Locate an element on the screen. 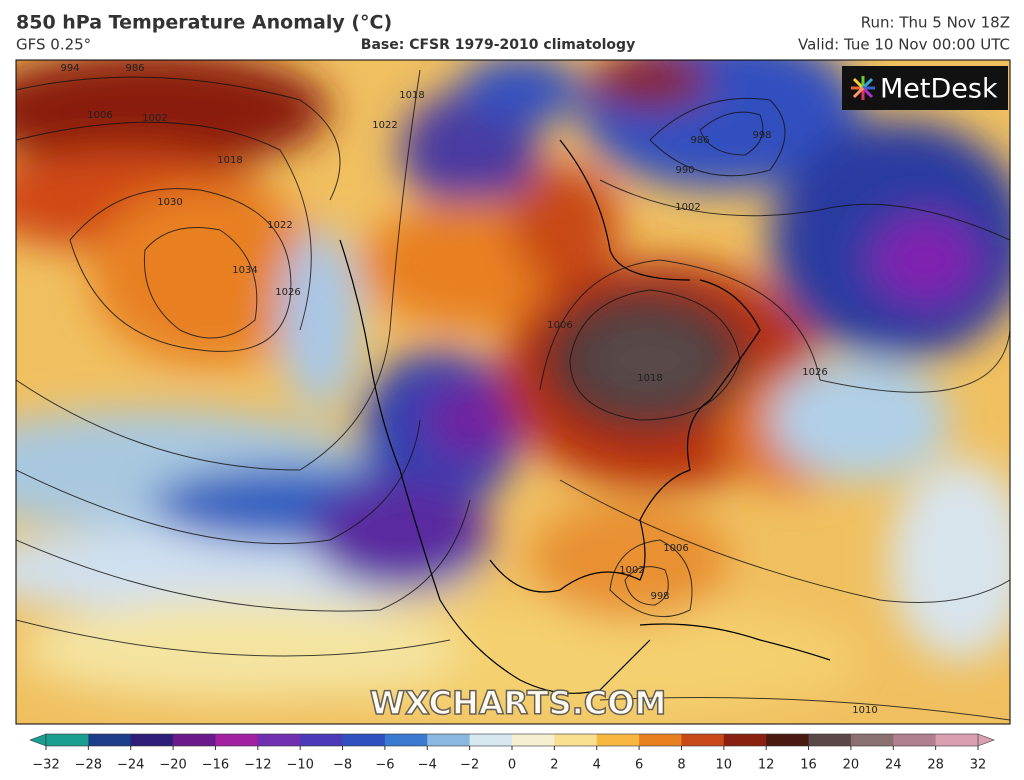 The width and height of the screenshot is (1024, 780). colorbar-tick-label: 16 is located at coordinates (808, 765).